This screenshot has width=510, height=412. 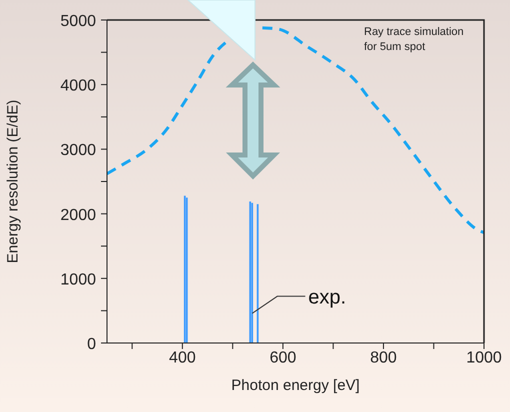 What do you see at coordinates (484, 357) in the screenshot?
I see `x-tick-label: 1000` at bounding box center [484, 357].